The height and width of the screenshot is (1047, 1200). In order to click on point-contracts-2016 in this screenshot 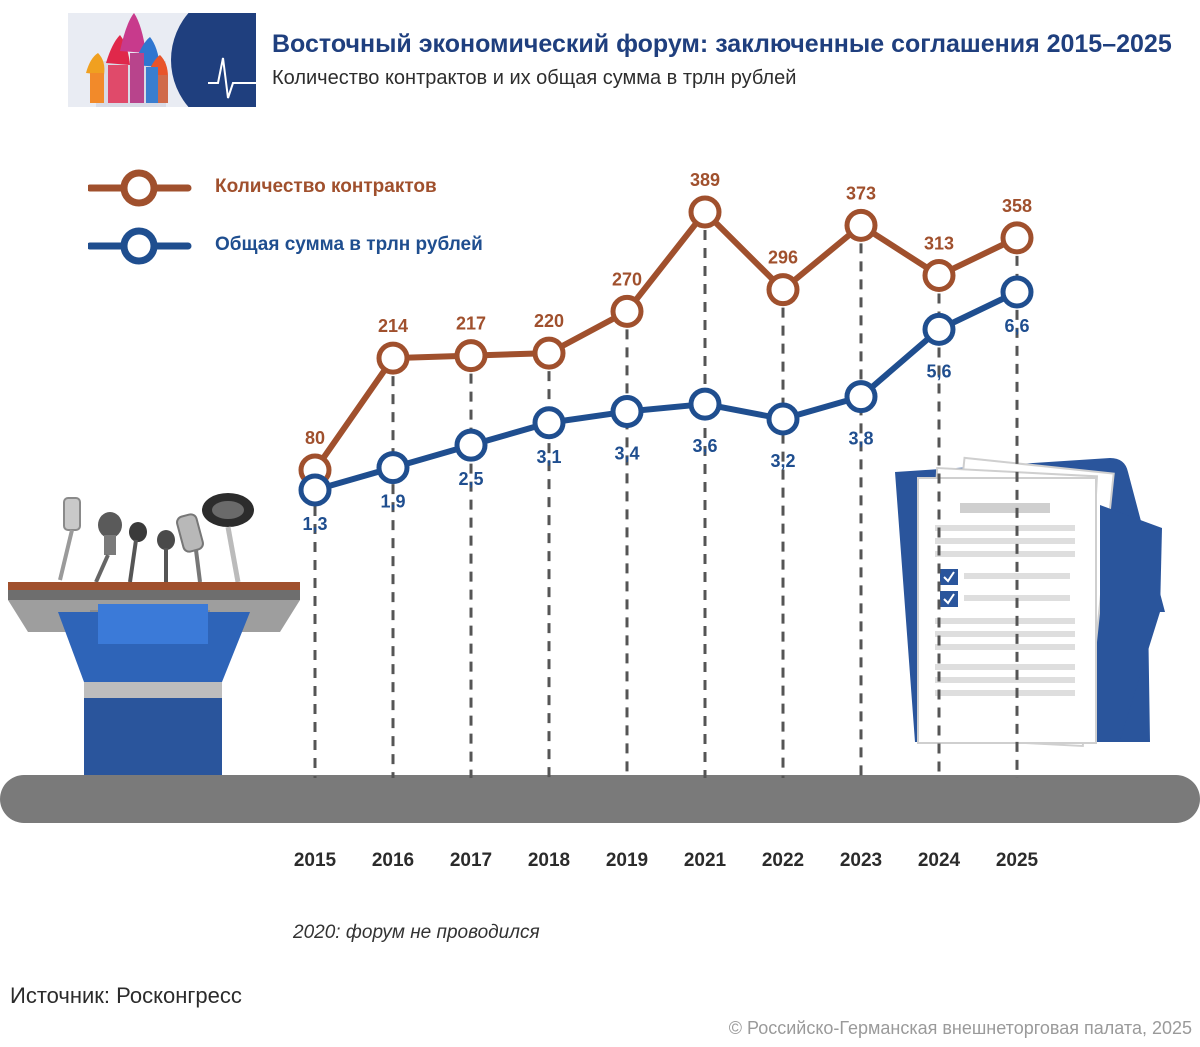, I will do `click(393, 358)`.